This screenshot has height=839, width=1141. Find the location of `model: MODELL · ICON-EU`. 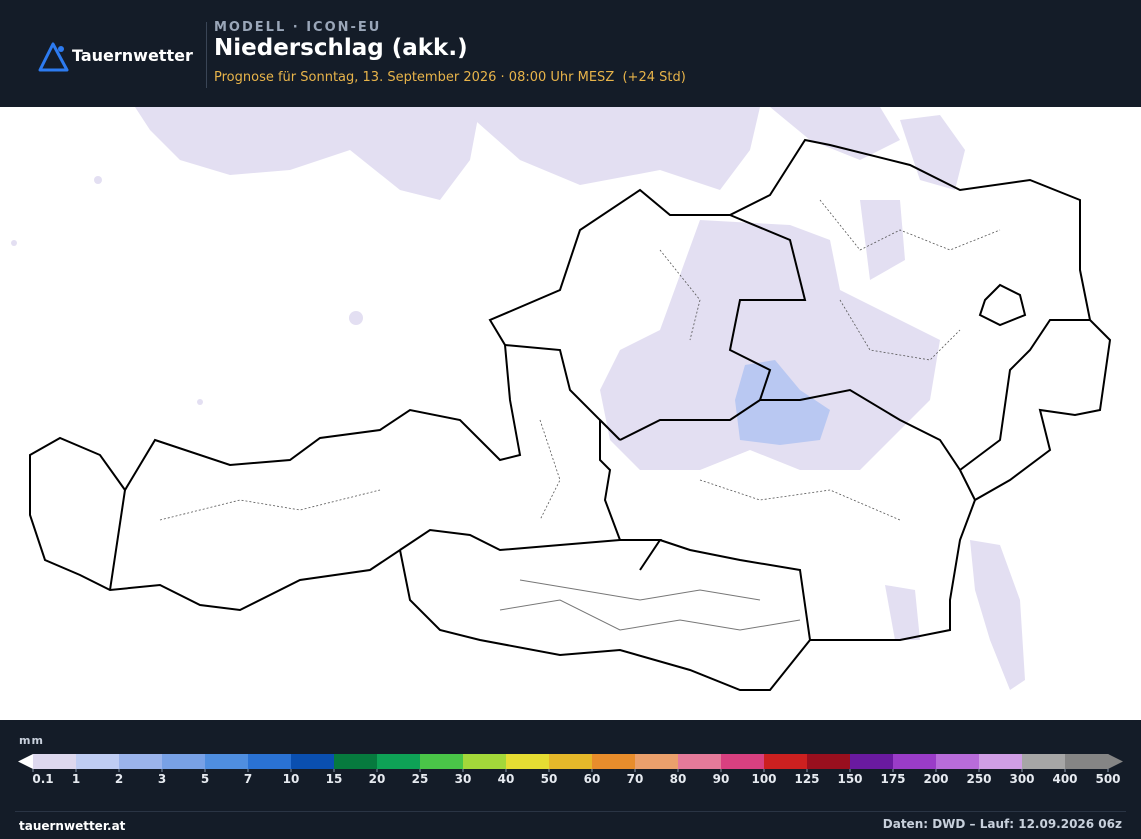

model: MODELL · ICON-EU is located at coordinates (298, 27).